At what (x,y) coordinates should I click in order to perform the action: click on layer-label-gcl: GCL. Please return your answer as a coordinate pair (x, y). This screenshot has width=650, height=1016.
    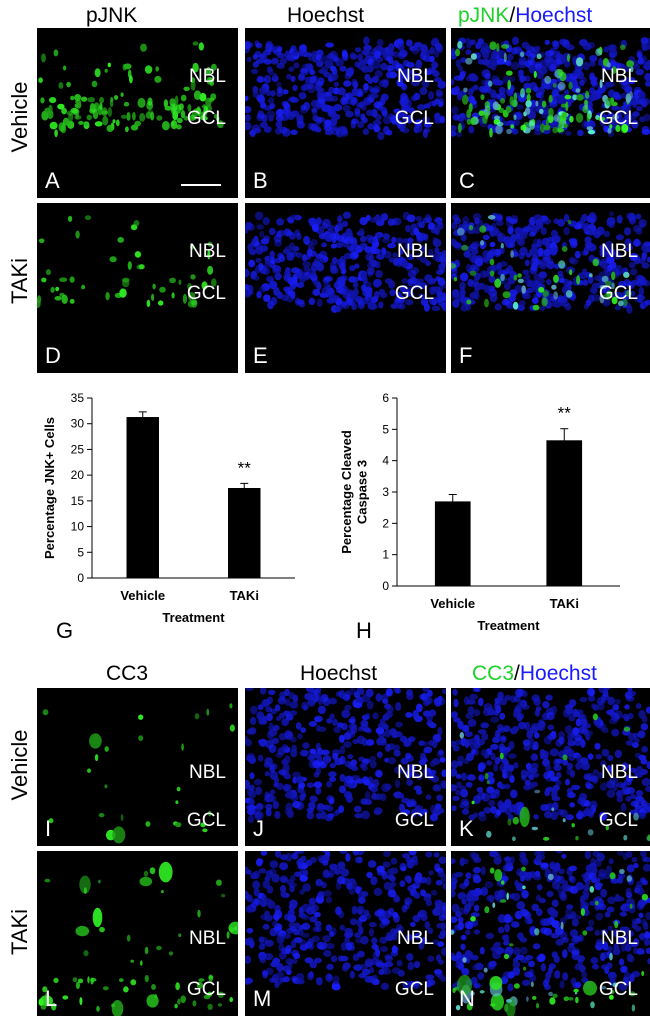
    Looking at the image, I should click on (414, 820).